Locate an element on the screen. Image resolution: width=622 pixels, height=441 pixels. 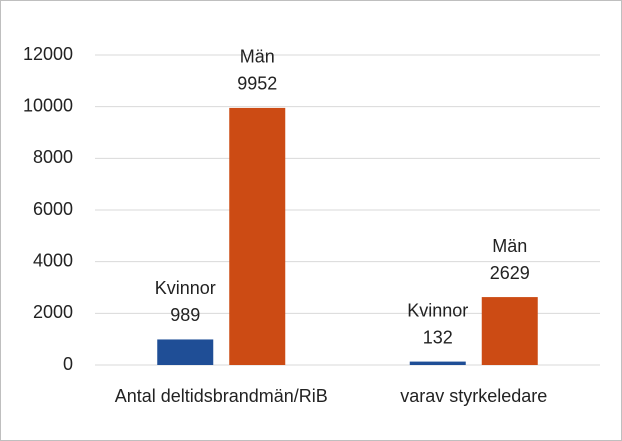
y-tick-label: 8000 is located at coordinates (53, 157).